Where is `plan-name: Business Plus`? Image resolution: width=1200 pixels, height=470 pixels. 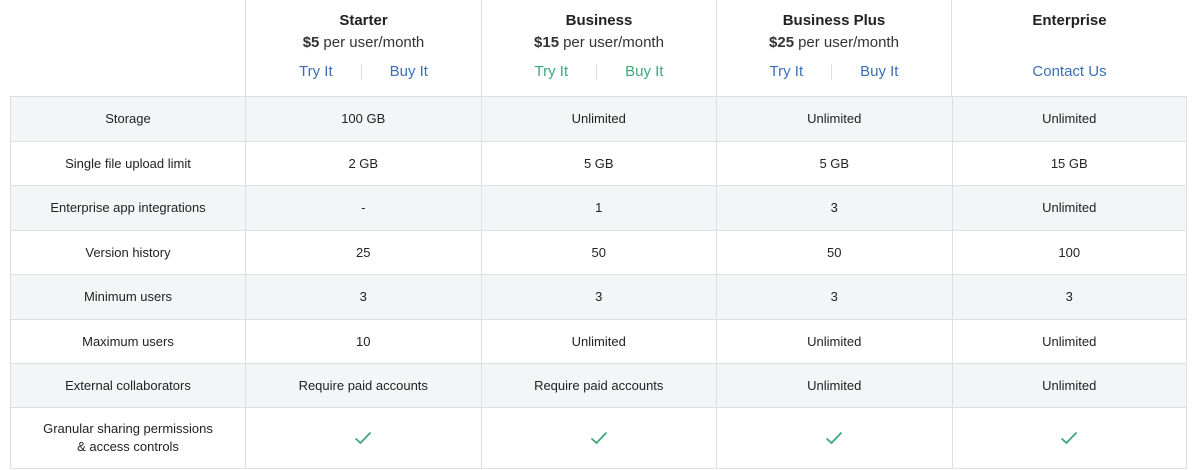 plan-name: Business Plus is located at coordinates (834, 20).